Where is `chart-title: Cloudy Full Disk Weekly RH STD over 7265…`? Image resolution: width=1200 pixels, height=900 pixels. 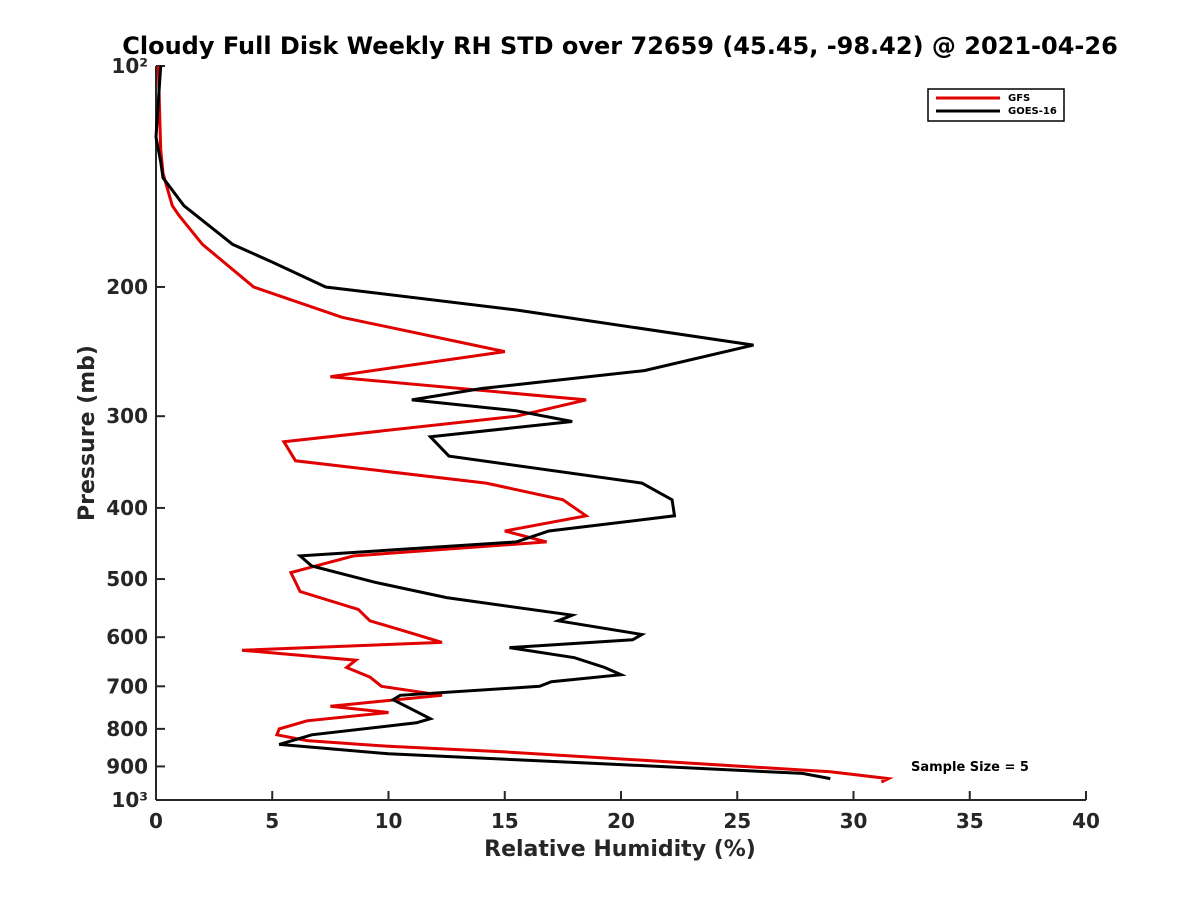
chart-title: Cloudy Full Disk Weekly RH STD over 7265… is located at coordinates (620, 46).